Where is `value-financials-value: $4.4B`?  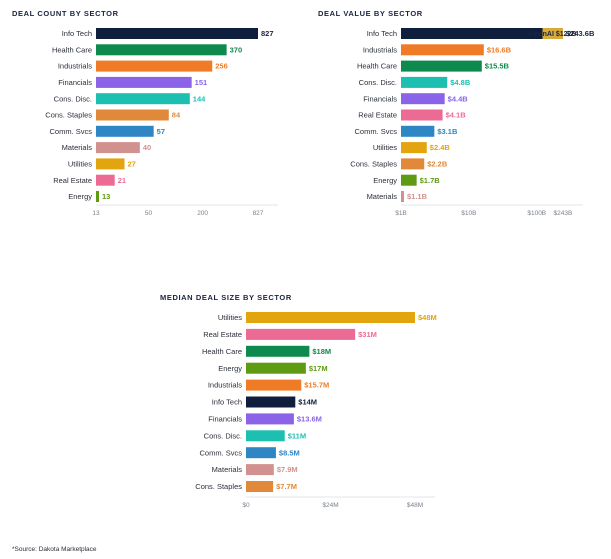 value-financials-value: $4.4B is located at coordinates (458, 98).